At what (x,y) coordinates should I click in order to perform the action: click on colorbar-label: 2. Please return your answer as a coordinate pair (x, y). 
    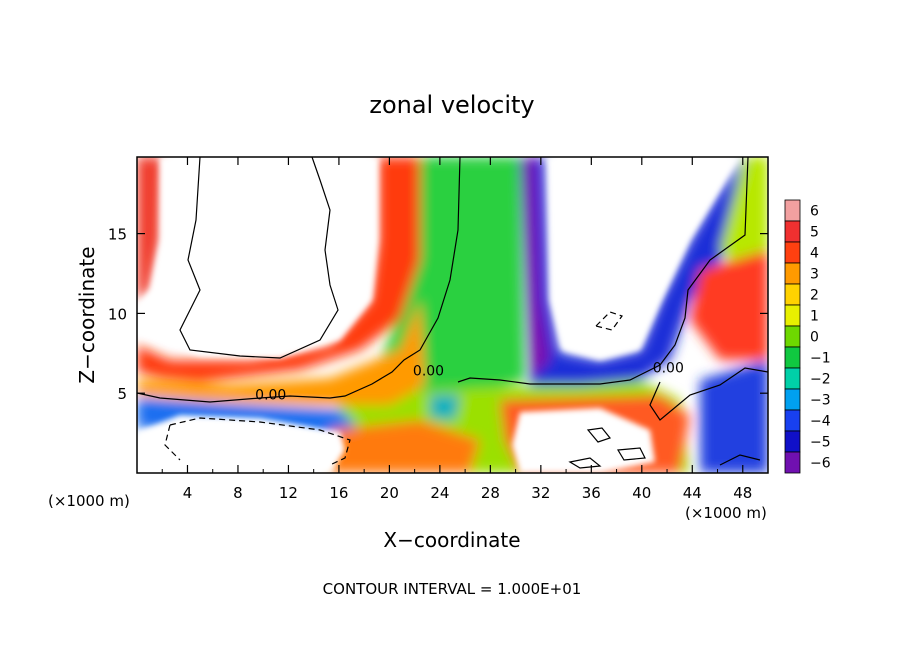
    Looking at the image, I should click on (814, 296).